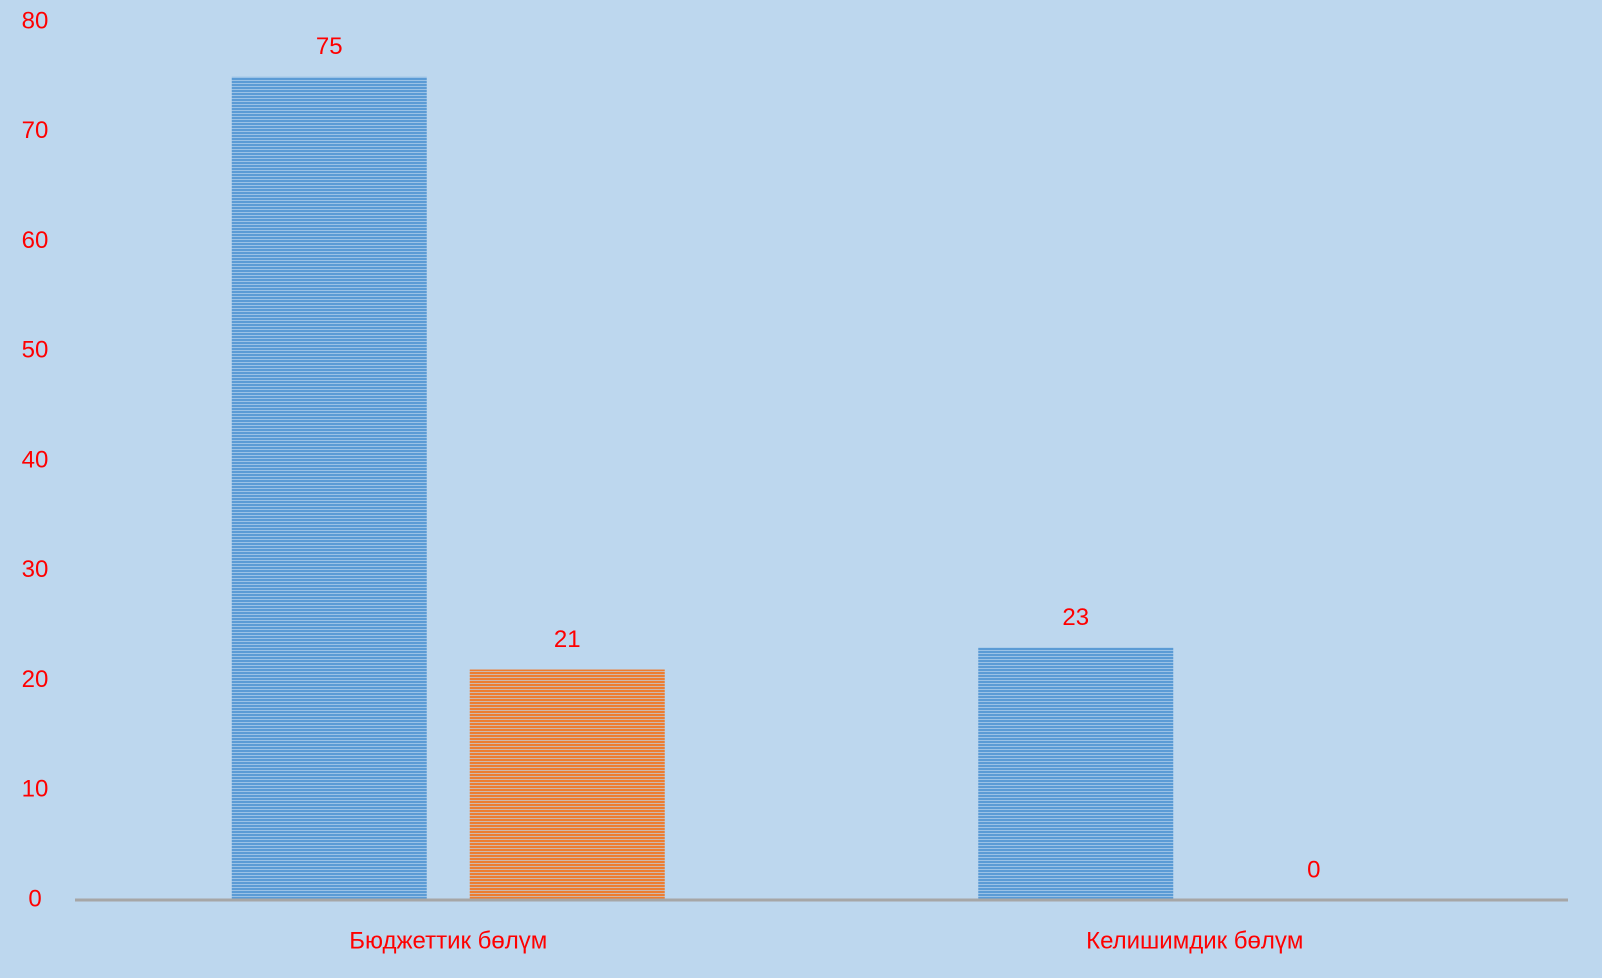 Image resolution: width=1602 pixels, height=978 pixels. I want to click on x-tick-label: Бюджеттик бөлүм, so click(448, 940).